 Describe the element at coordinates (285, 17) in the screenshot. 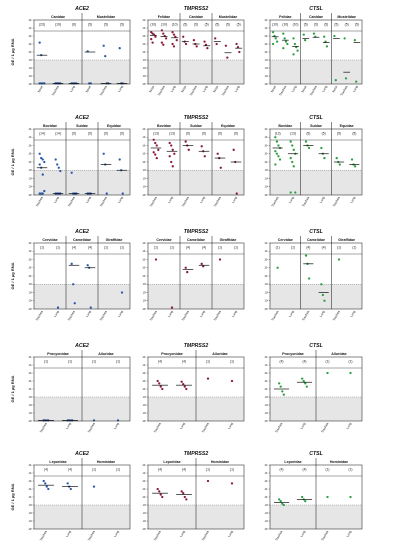

I see `family-label: Felidae` at that location.